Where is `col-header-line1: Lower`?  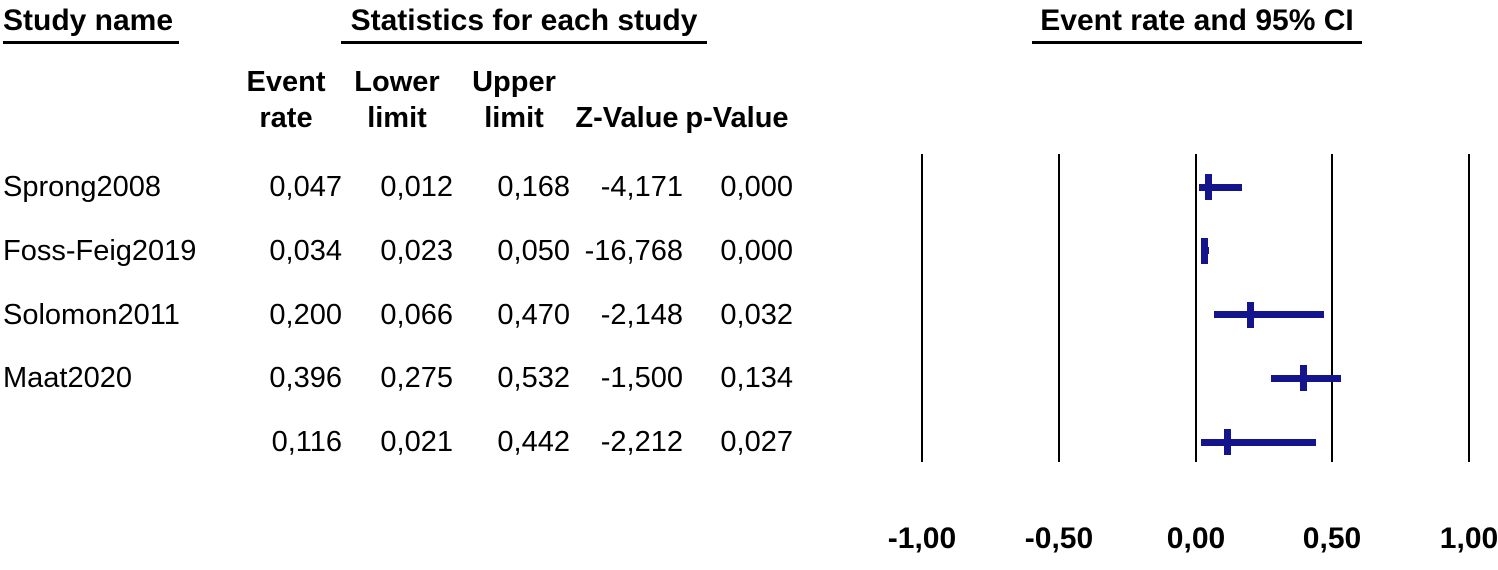
col-header-line1: Lower is located at coordinates (397, 82).